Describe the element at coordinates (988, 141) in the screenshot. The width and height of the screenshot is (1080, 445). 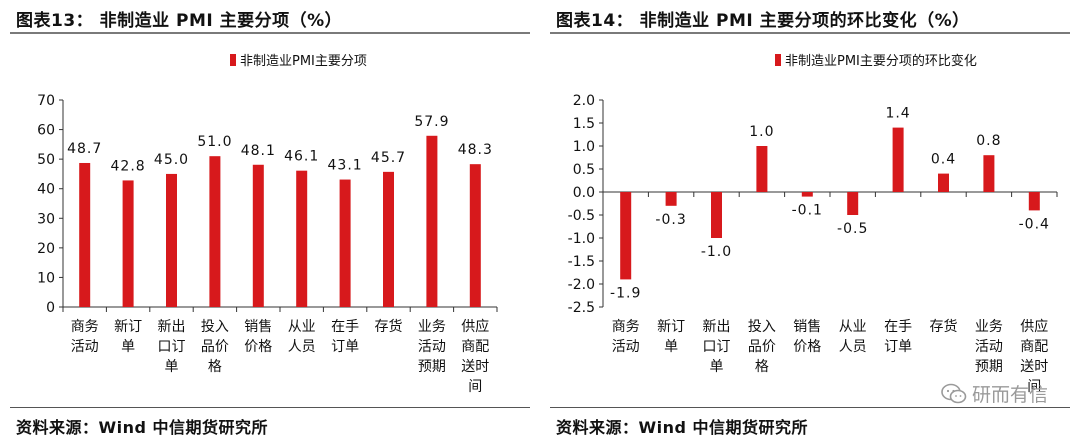
I see `data-label: 0.8` at that location.